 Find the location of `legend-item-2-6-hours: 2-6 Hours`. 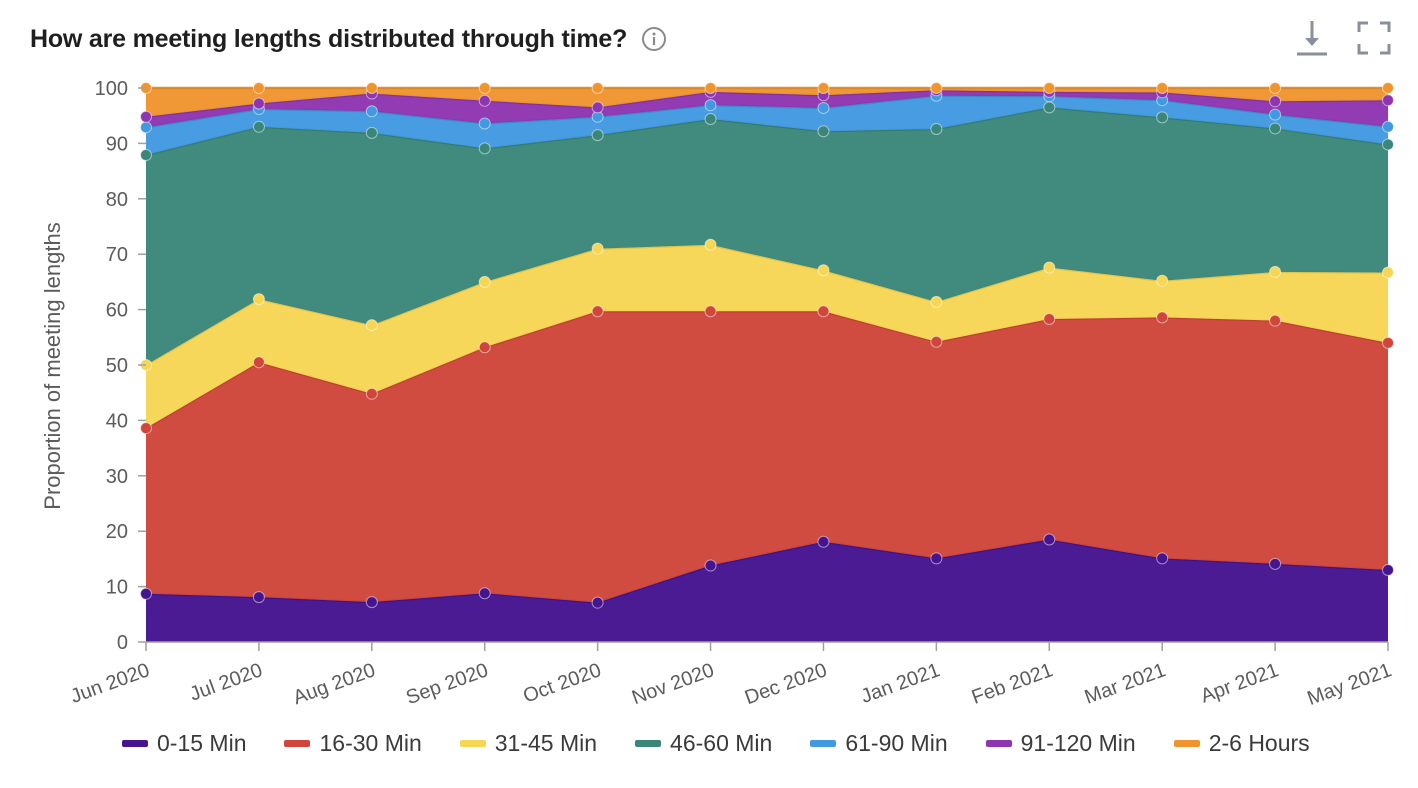

legend-item-2-6-hours: 2-6 Hours is located at coordinates (1241, 743).